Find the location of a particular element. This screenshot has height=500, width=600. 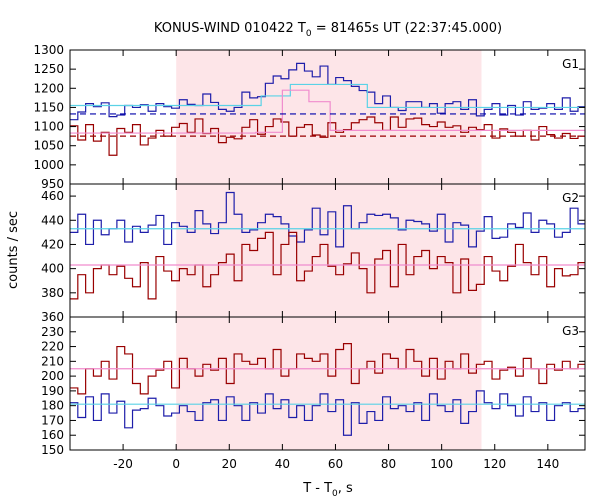

x-tick-label: 20 is located at coordinates (229, 464).